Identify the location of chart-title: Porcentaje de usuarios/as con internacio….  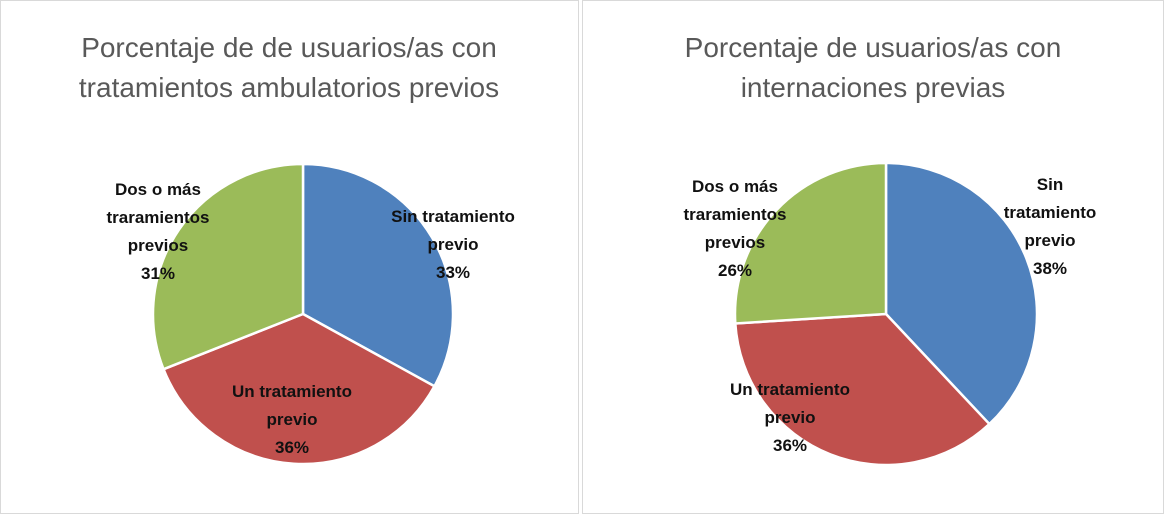
(873, 67).